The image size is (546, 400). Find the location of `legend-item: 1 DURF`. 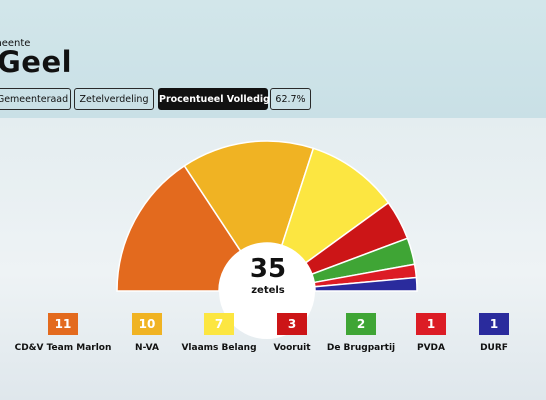

legend-item: 1 DURF is located at coordinates (492, 333).